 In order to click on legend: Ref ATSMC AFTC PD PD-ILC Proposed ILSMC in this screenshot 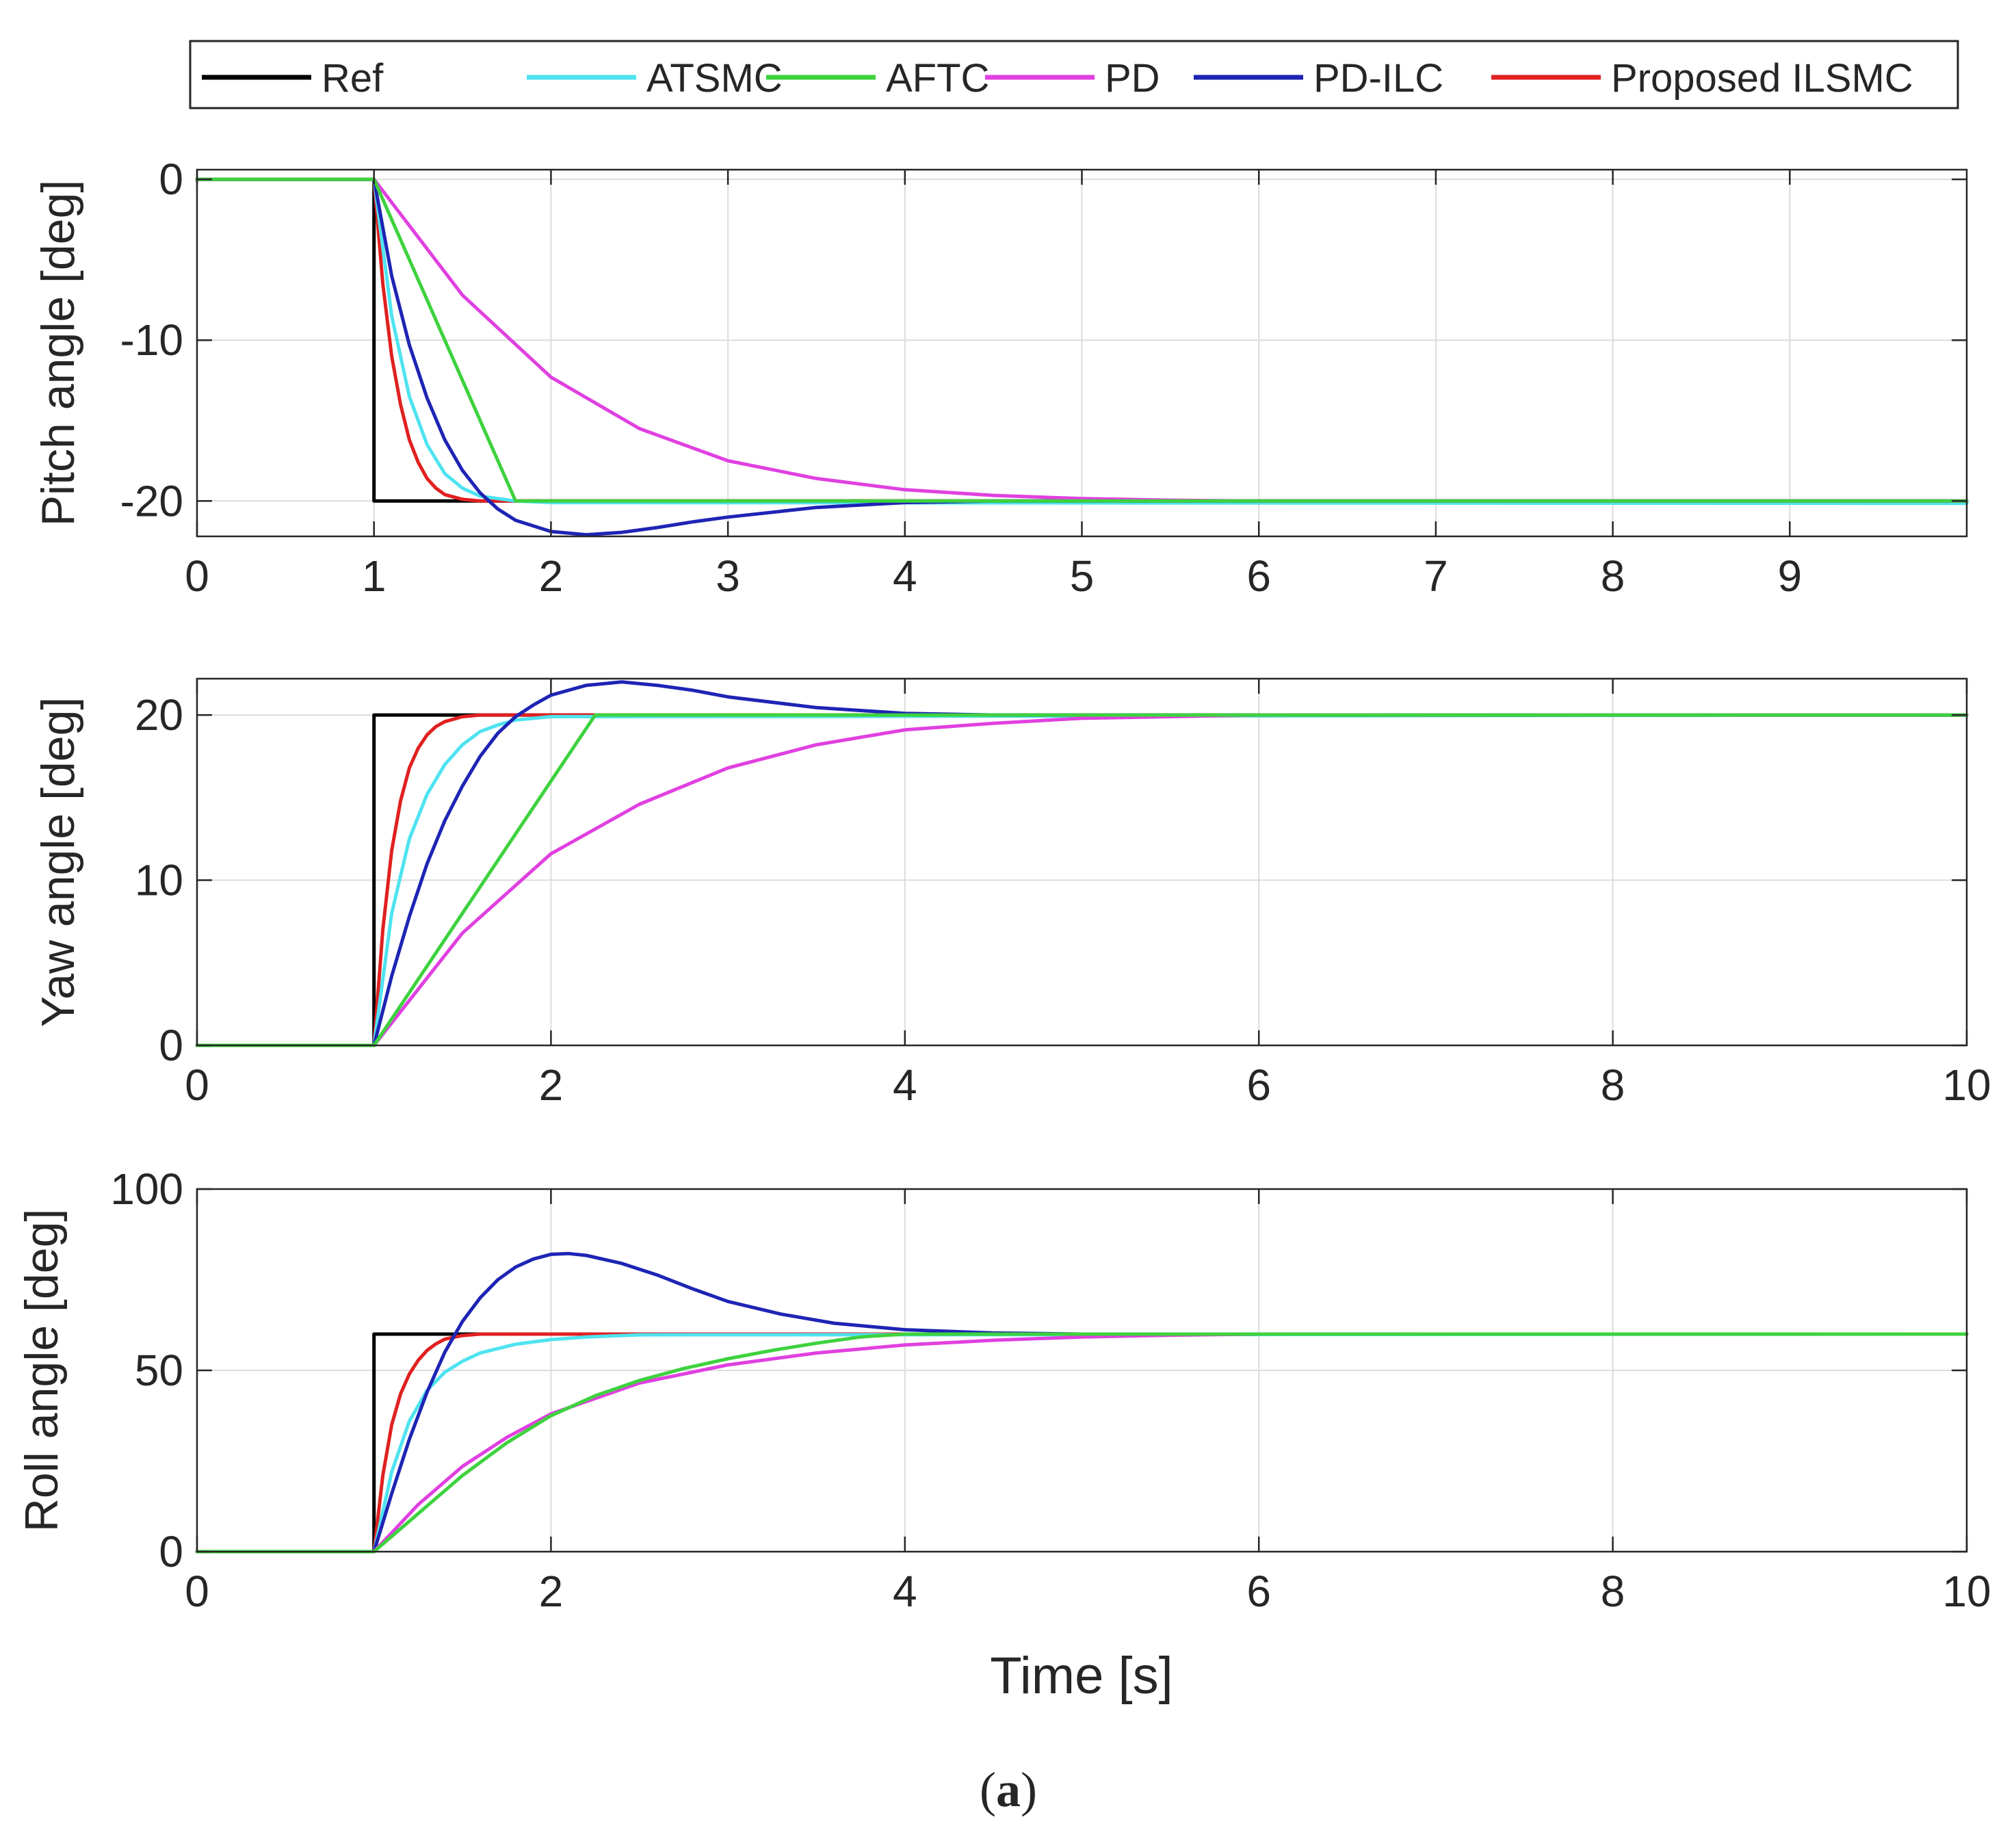, I will do `click(1074, 74)`.